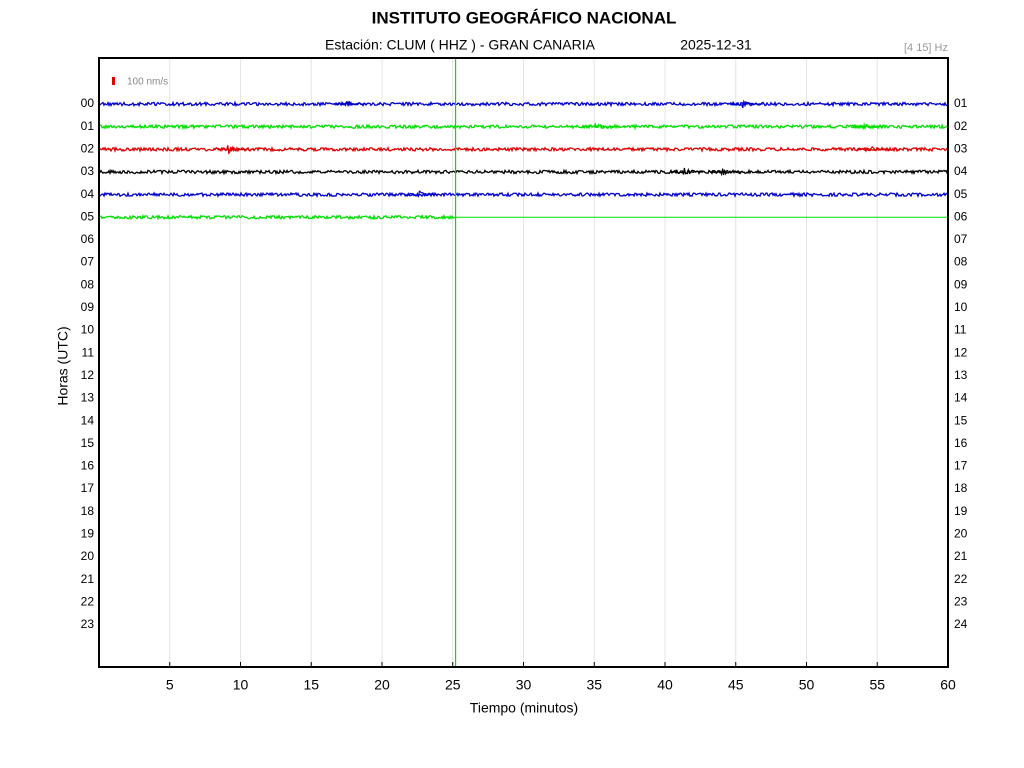 Image resolution: width=1024 pixels, height=768 pixels. I want to click on hour-label-right: 23, so click(961, 601).